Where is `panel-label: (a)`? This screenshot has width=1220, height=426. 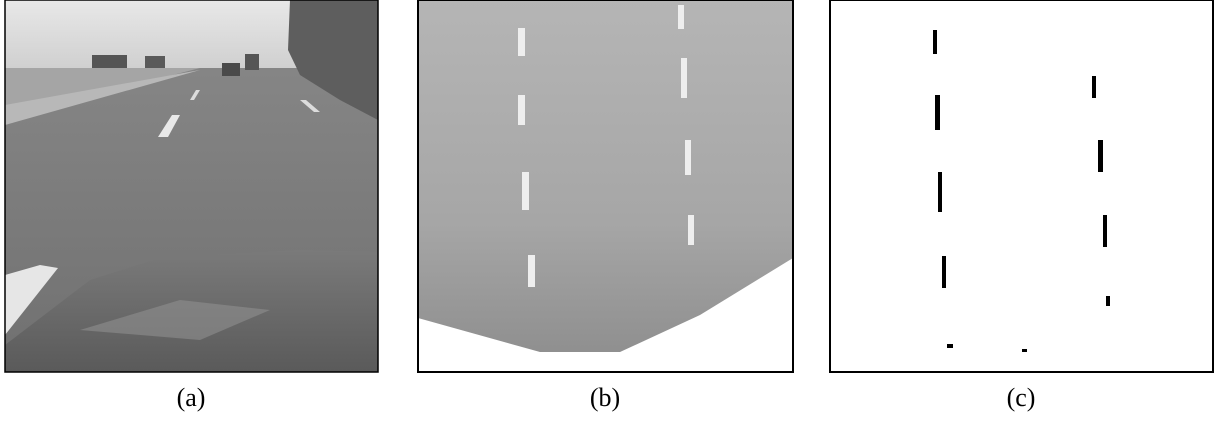
panel-label: (a) is located at coordinates (191, 397).